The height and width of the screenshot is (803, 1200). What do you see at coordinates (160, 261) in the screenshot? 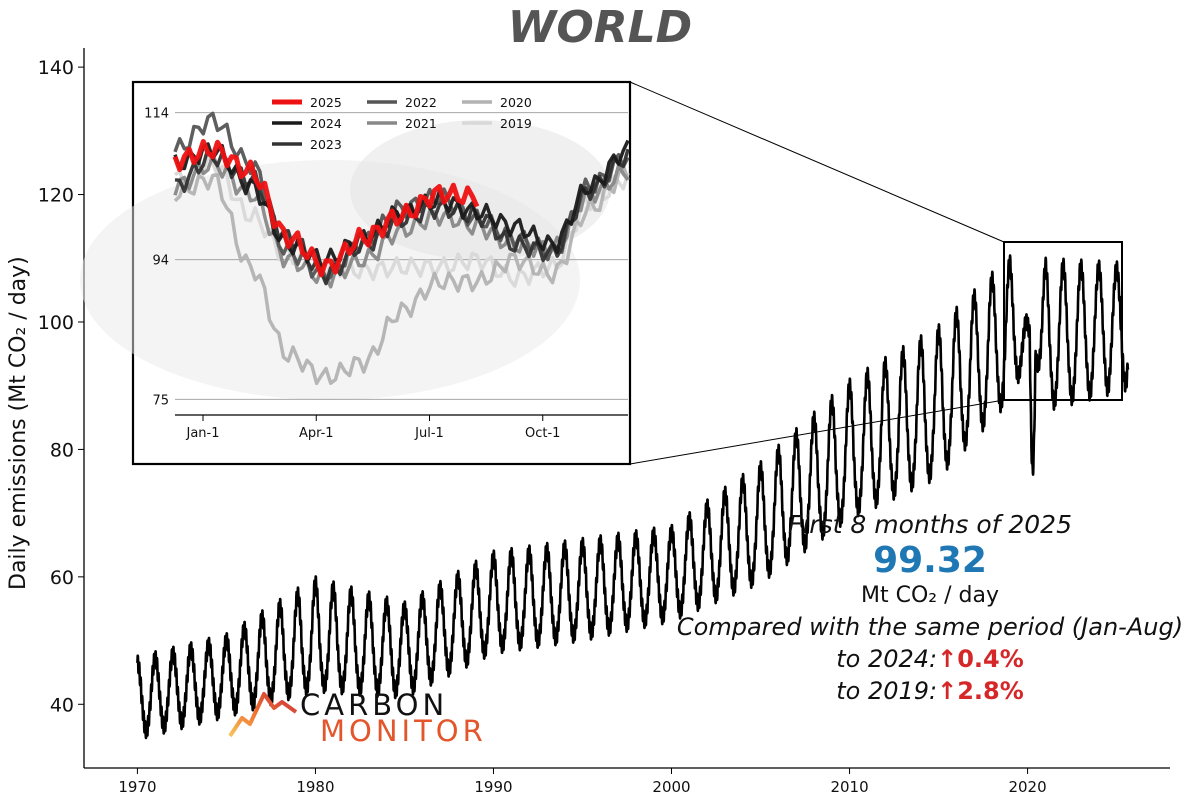
I see `inset-y-tick-label: 94` at bounding box center [160, 261].